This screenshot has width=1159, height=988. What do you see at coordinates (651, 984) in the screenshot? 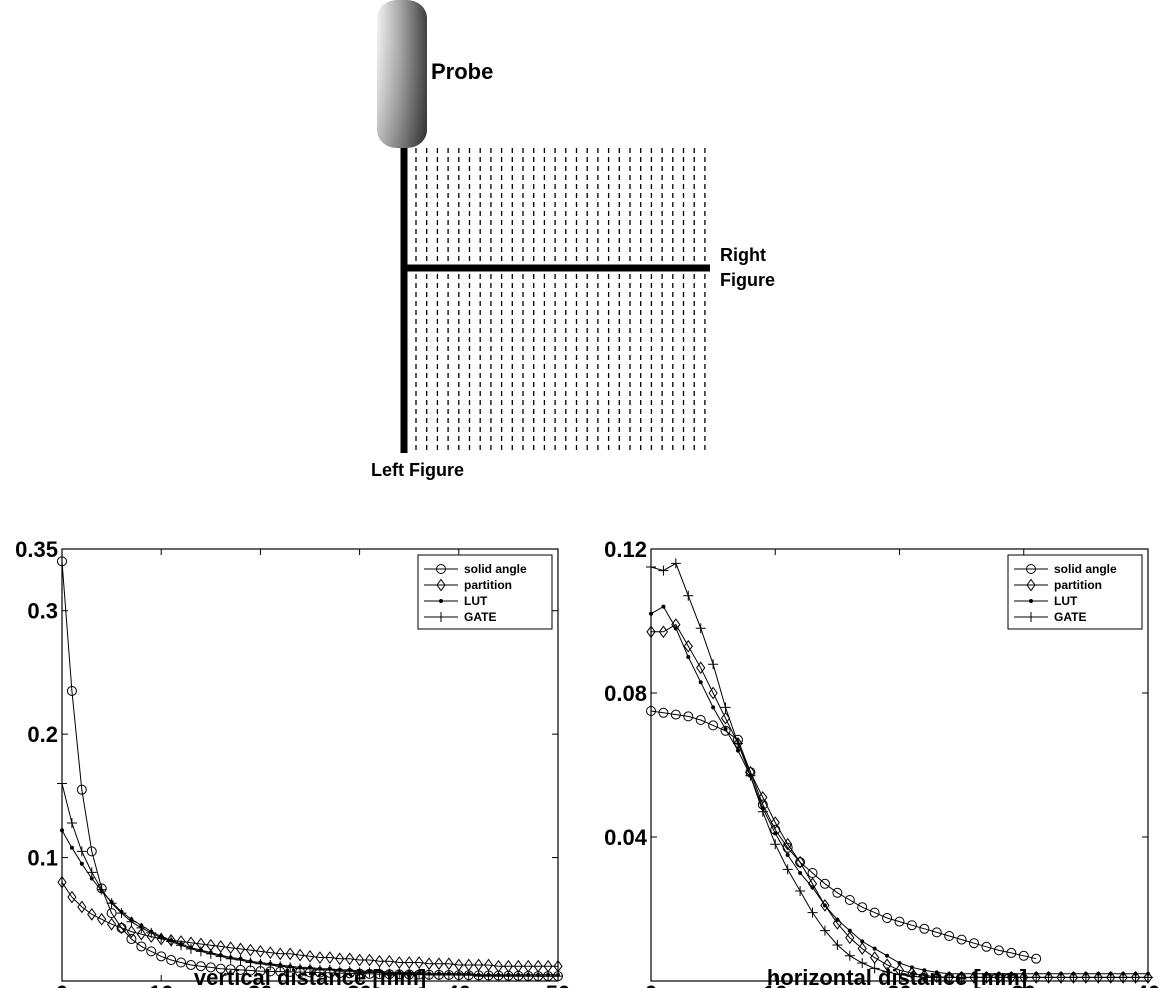
I see `x-tick-label: 0` at bounding box center [651, 984].